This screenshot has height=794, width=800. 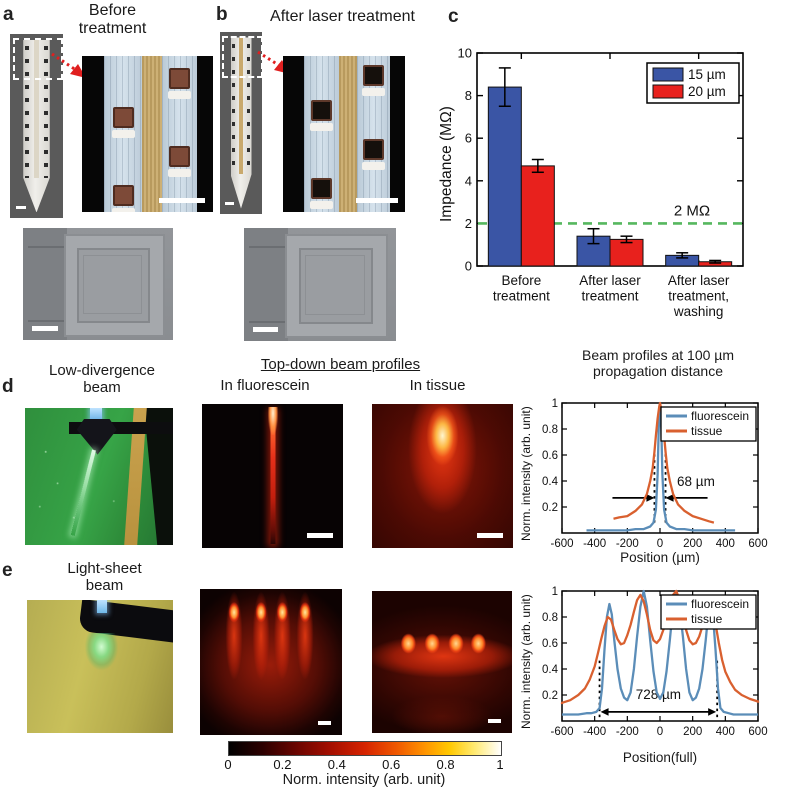 I want to click on photo-low-divergence, so click(x=99, y=476).